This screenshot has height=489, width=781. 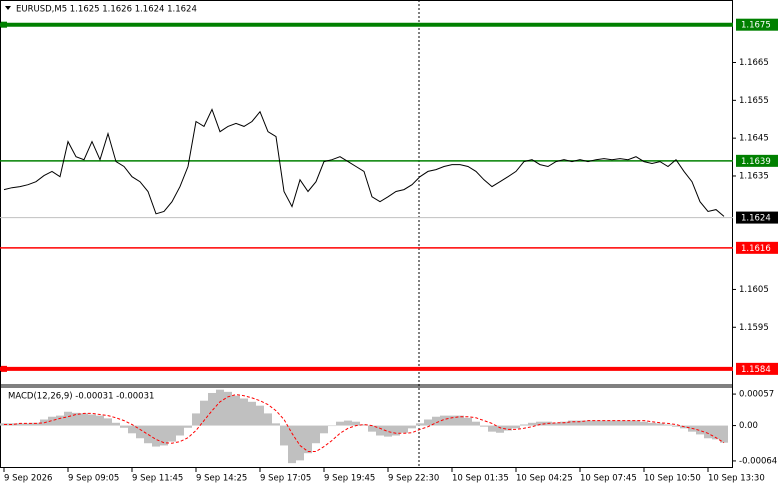 What do you see at coordinates (754, 139) in the screenshot?
I see `y-tick-label: 1.1645` at bounding box center [754, 139].